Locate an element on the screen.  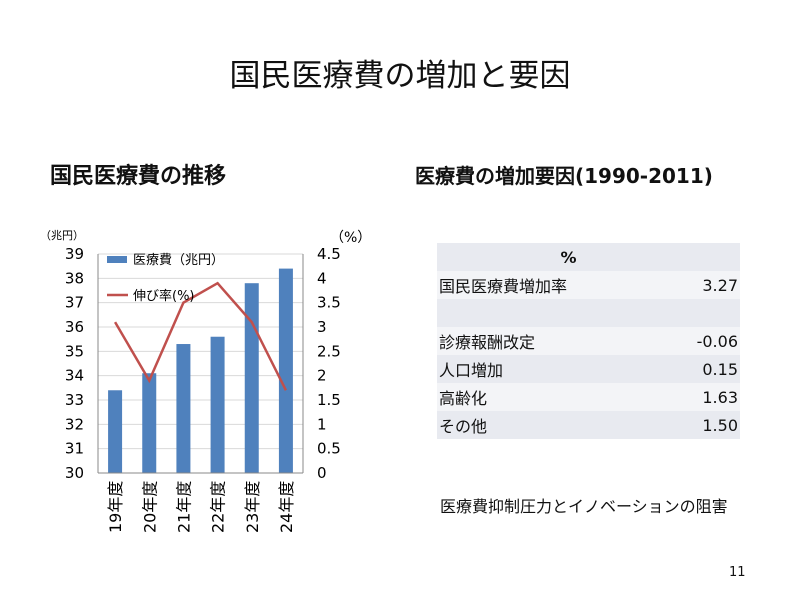
table-row-value: 3.27 is located at coordinates (701, 285).